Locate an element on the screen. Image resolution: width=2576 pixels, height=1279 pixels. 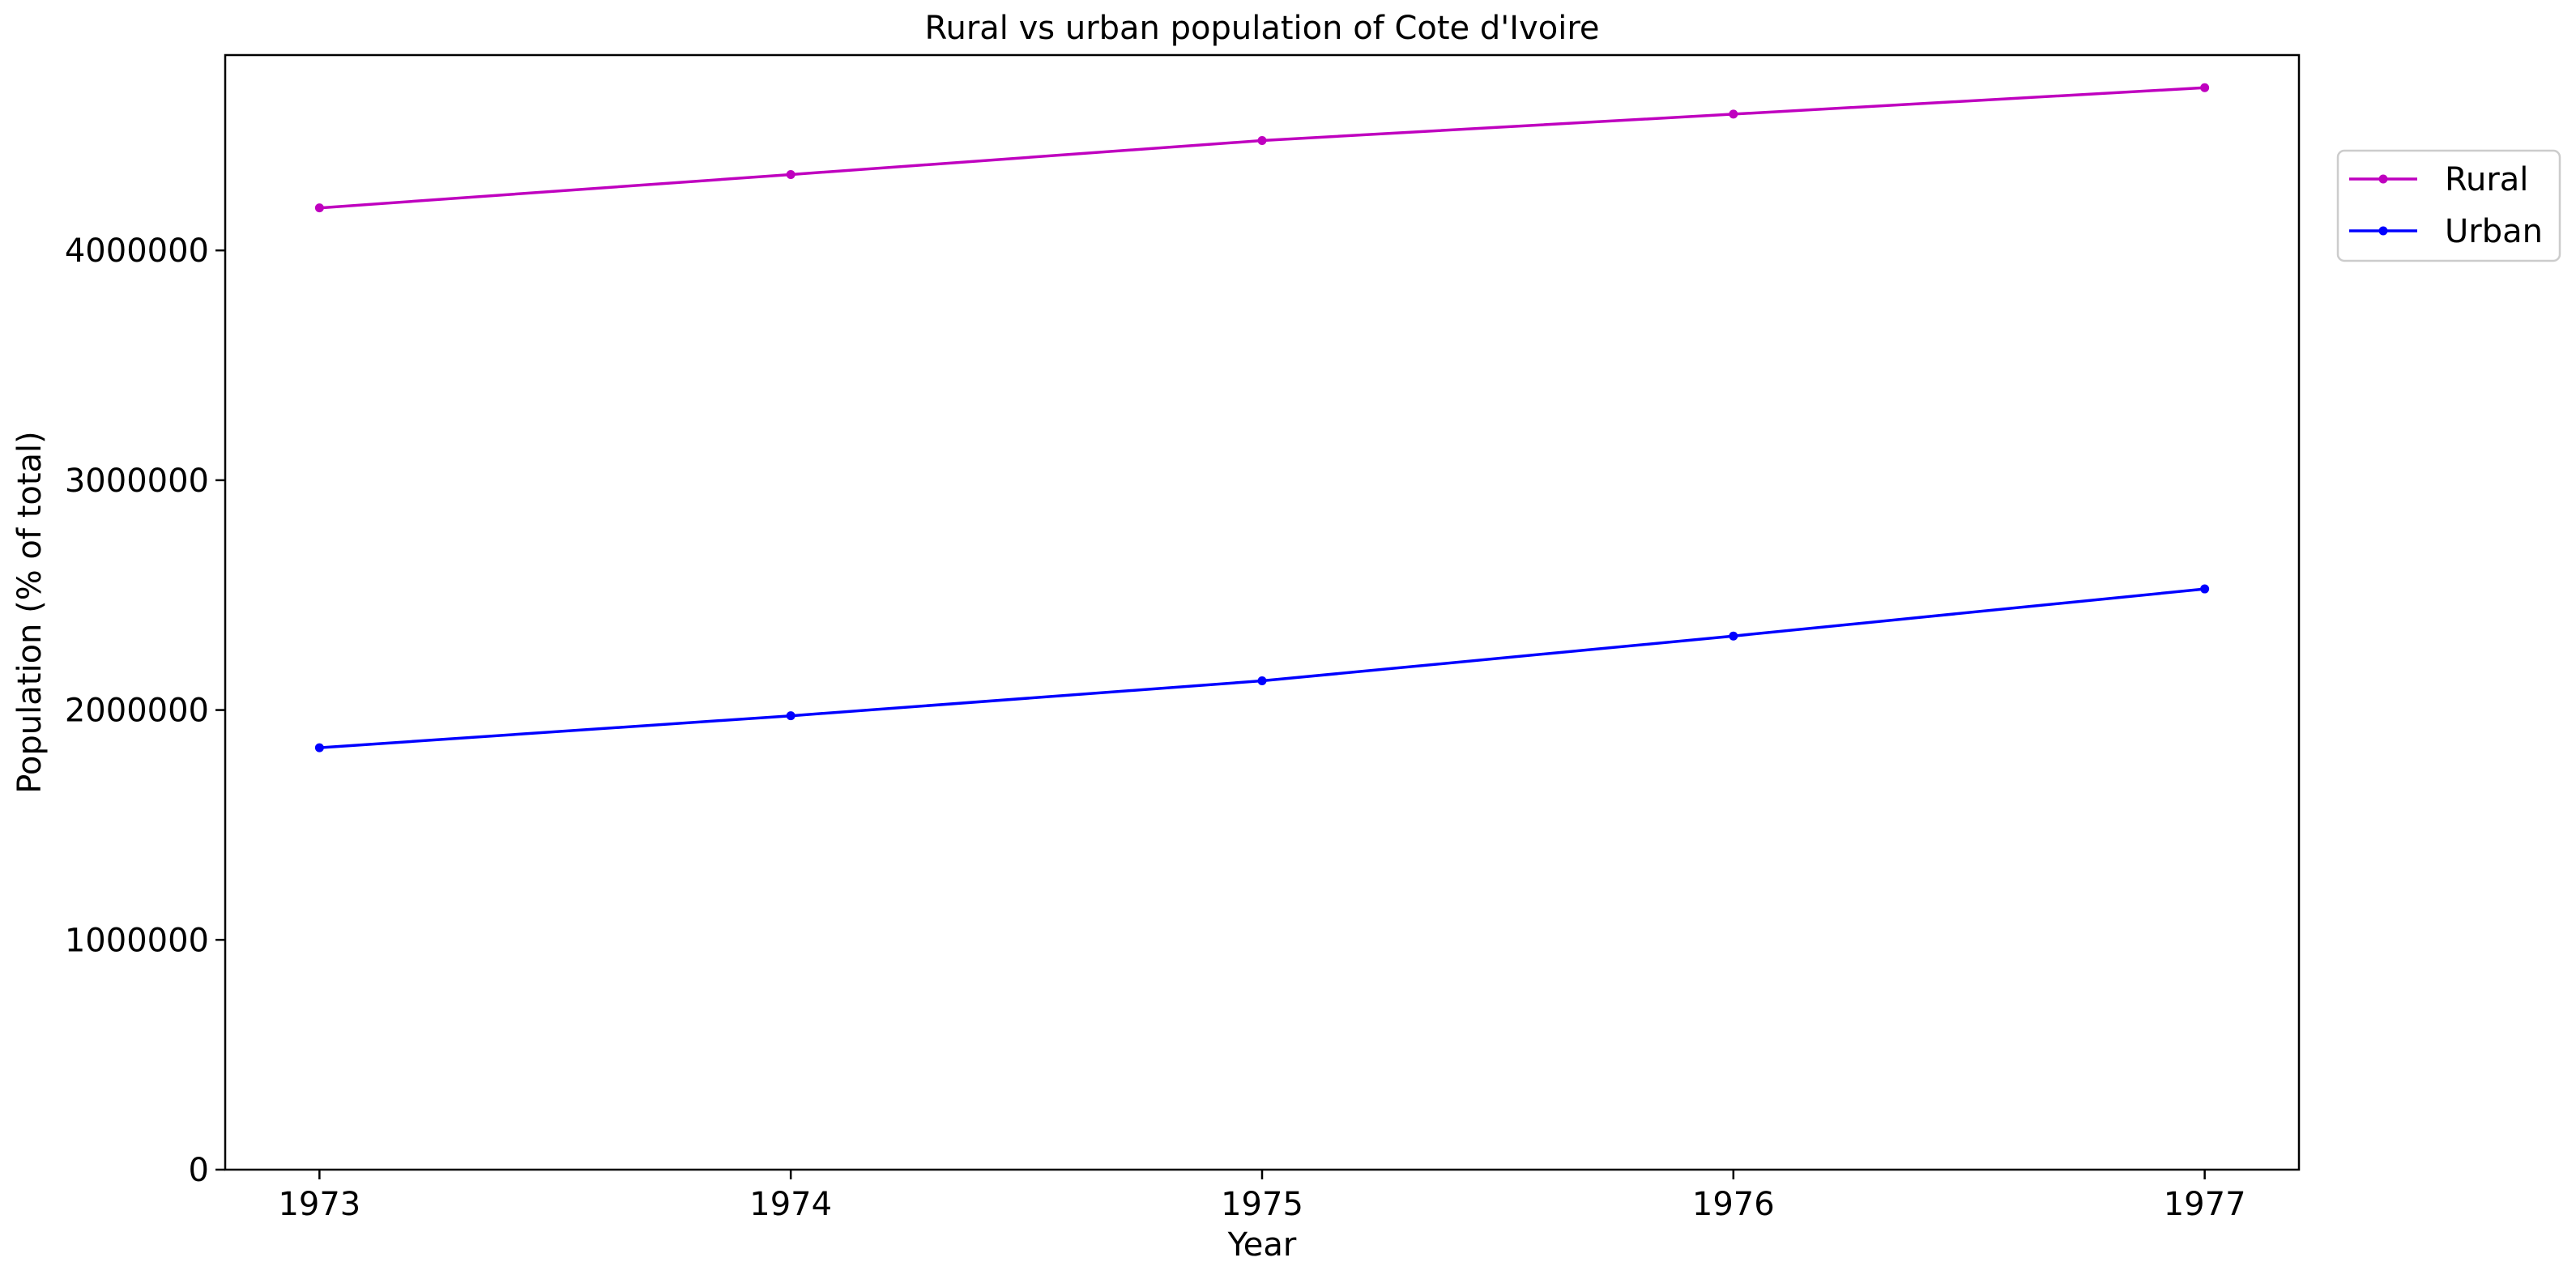
y-tick-label: 2000000 is located at coordinates (137, 711).